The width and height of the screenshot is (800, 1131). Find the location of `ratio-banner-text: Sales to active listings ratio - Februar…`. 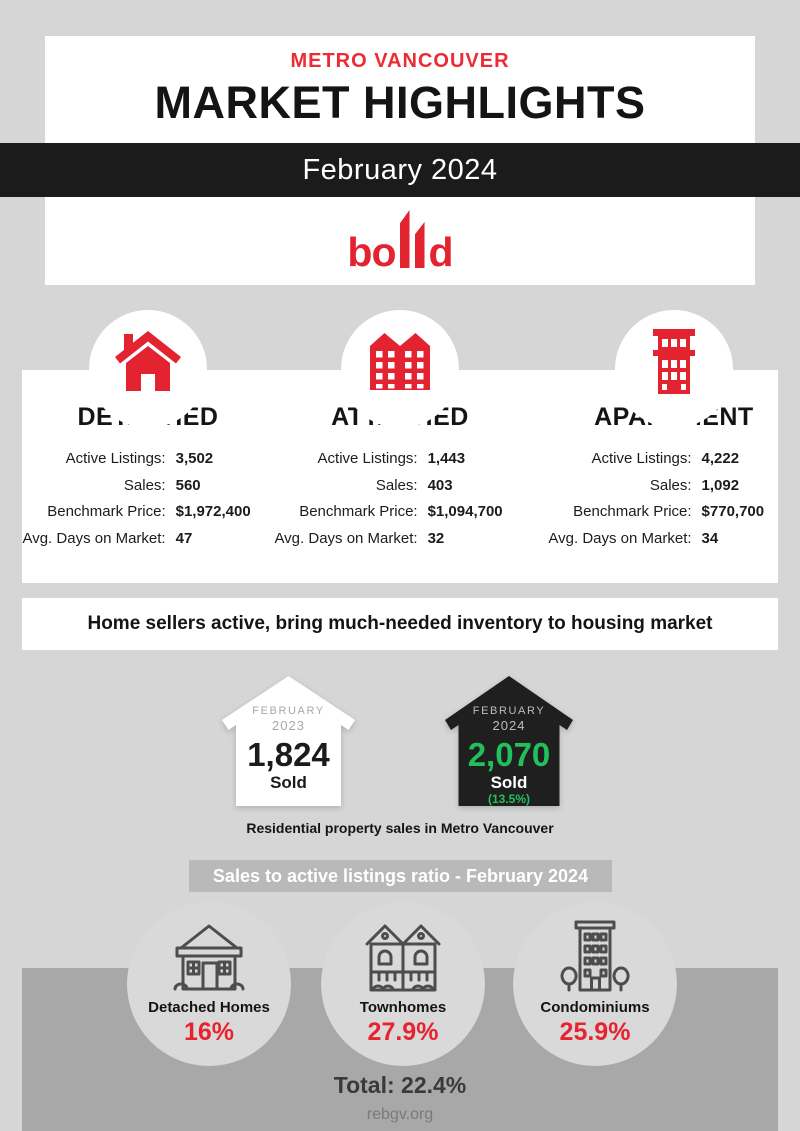

ratio-banner-text: Sales to active listings ratio - Februar… is located at coordinates (400, 875).